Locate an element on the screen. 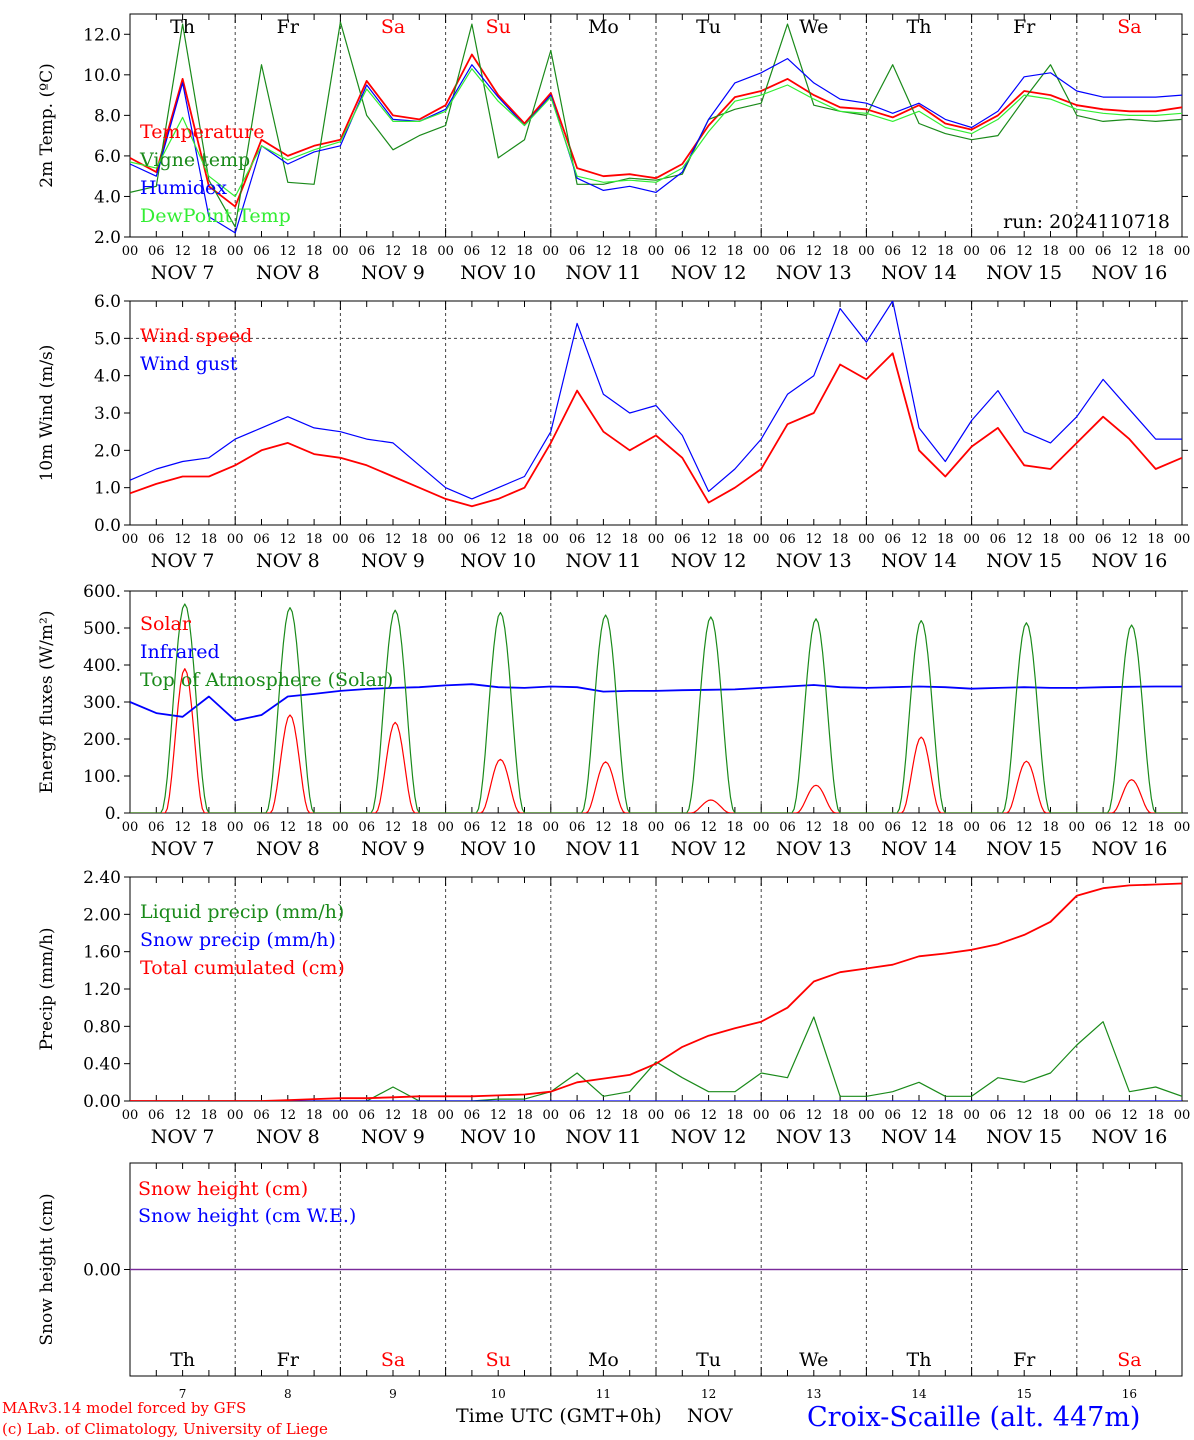 The image size is (1194, 1440). x-axis-month: NOV is located at coordinates (710, 1416).